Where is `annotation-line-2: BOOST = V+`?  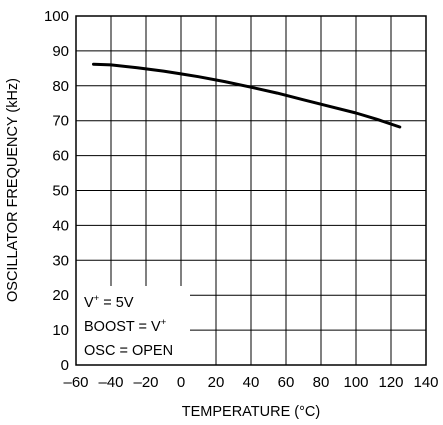 annotation-line-2: BOOST = V+ is located at coordinates (125, 326).